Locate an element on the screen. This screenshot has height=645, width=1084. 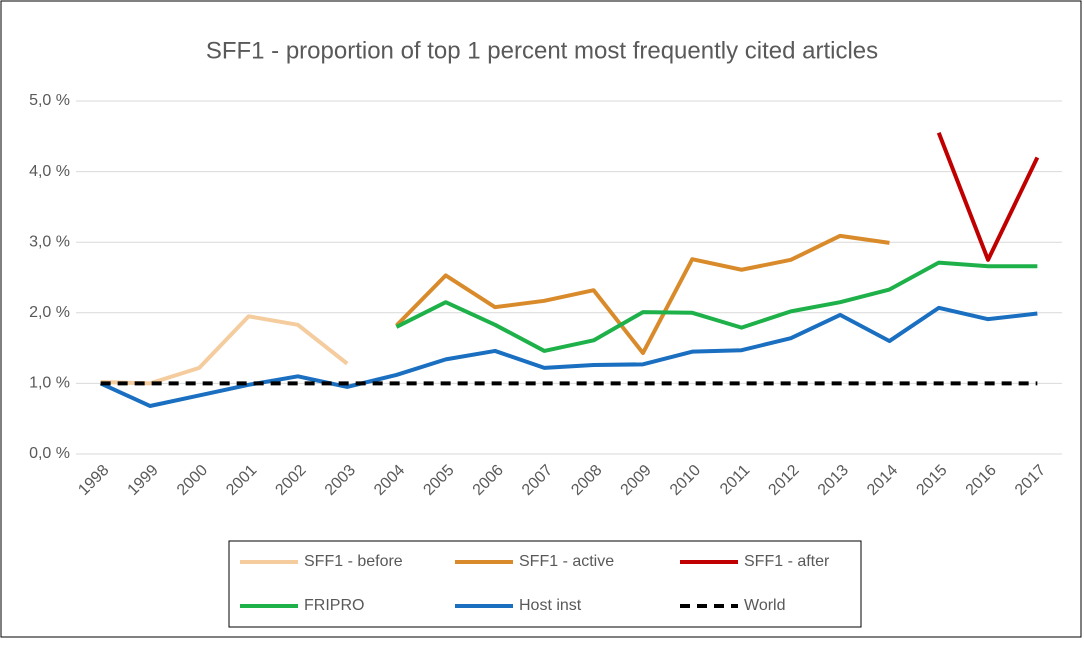
y-tick-label: 3,0 % is located at coordinates (49, 241).